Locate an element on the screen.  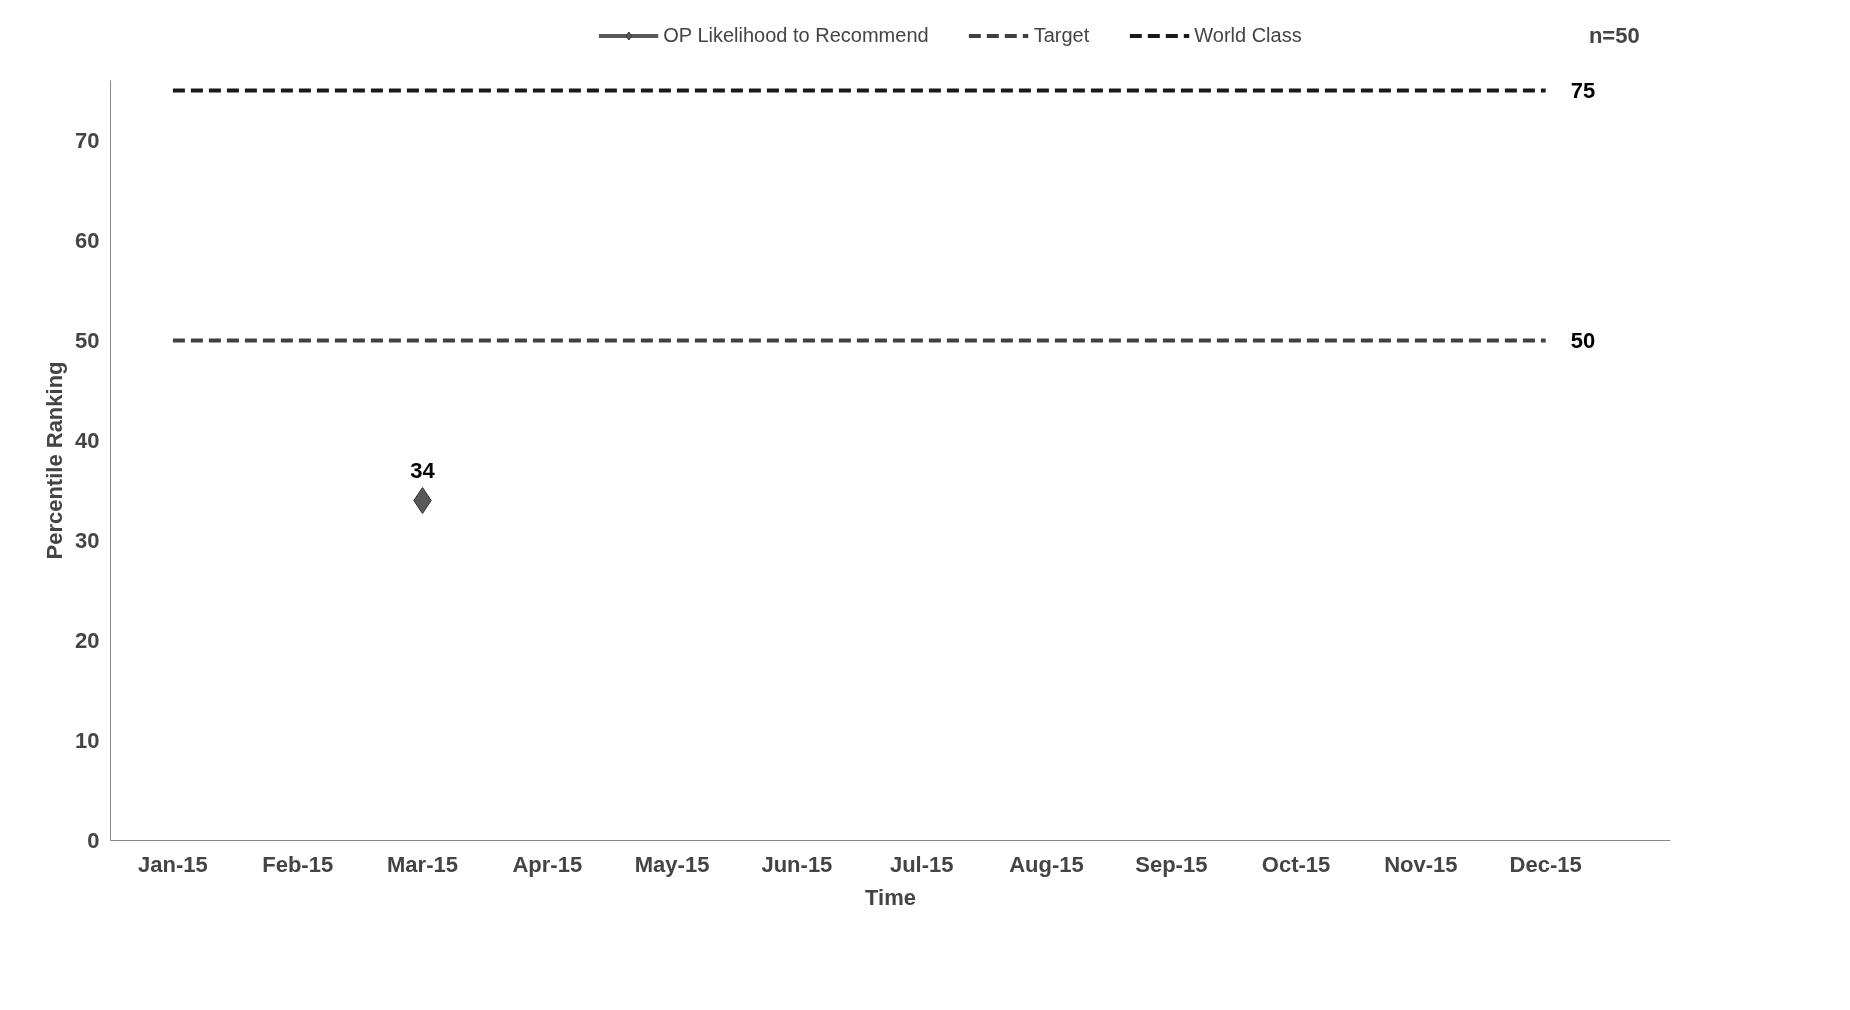
x-tick-label: Feb-15 is located at coordinates (298, 864).